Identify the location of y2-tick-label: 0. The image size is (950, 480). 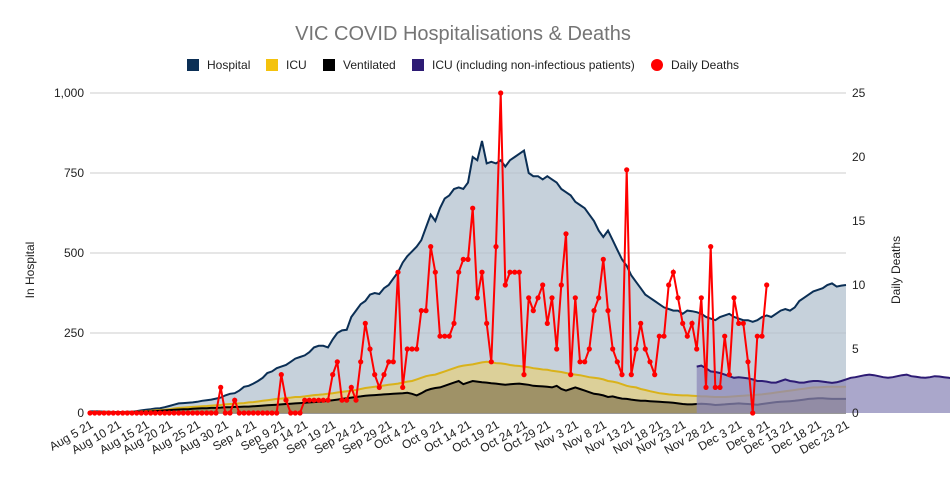
(855, 413).